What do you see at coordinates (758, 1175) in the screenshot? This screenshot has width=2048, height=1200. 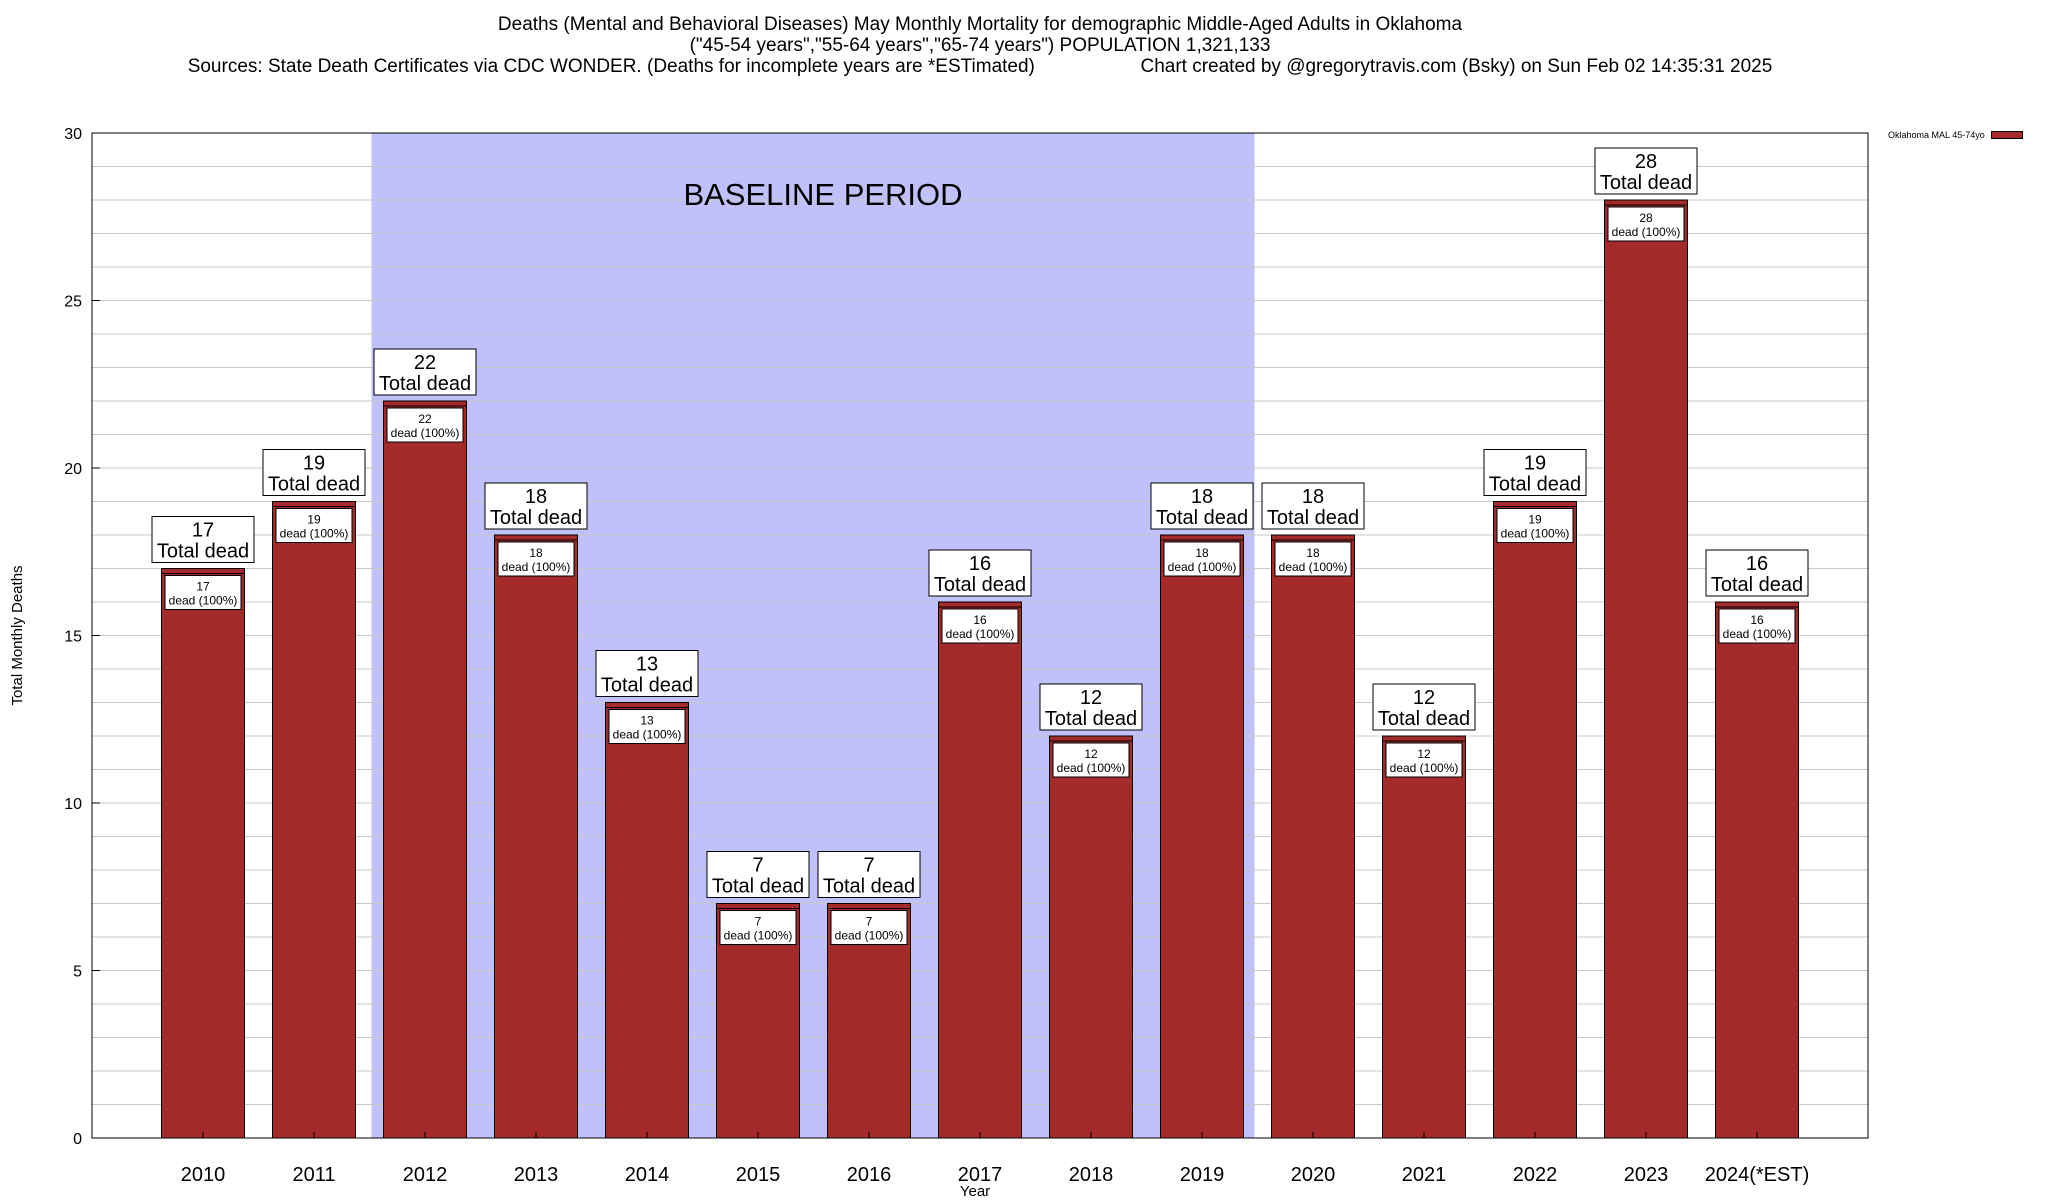 I see `x-tick-label: 2015` at bounding box center [758, 1175].